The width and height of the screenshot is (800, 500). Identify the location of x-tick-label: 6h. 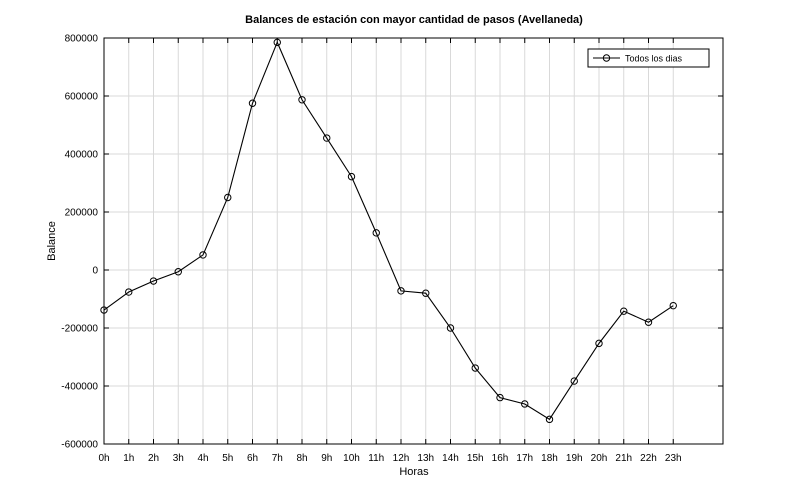
(252, 458).